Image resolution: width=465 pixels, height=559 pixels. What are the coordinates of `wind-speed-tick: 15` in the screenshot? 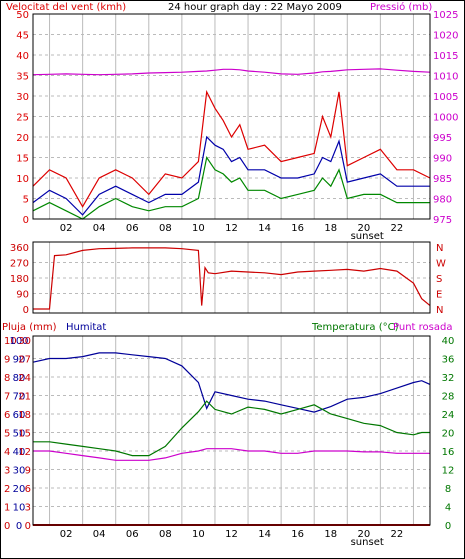 It's located at (22, 159).